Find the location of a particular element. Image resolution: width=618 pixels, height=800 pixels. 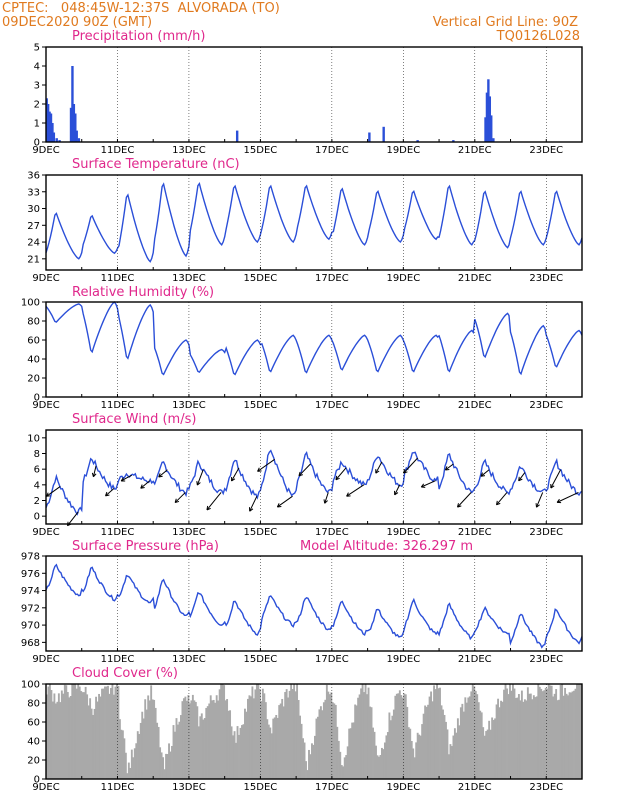

precip-bar is located at coordinates (369, 137).